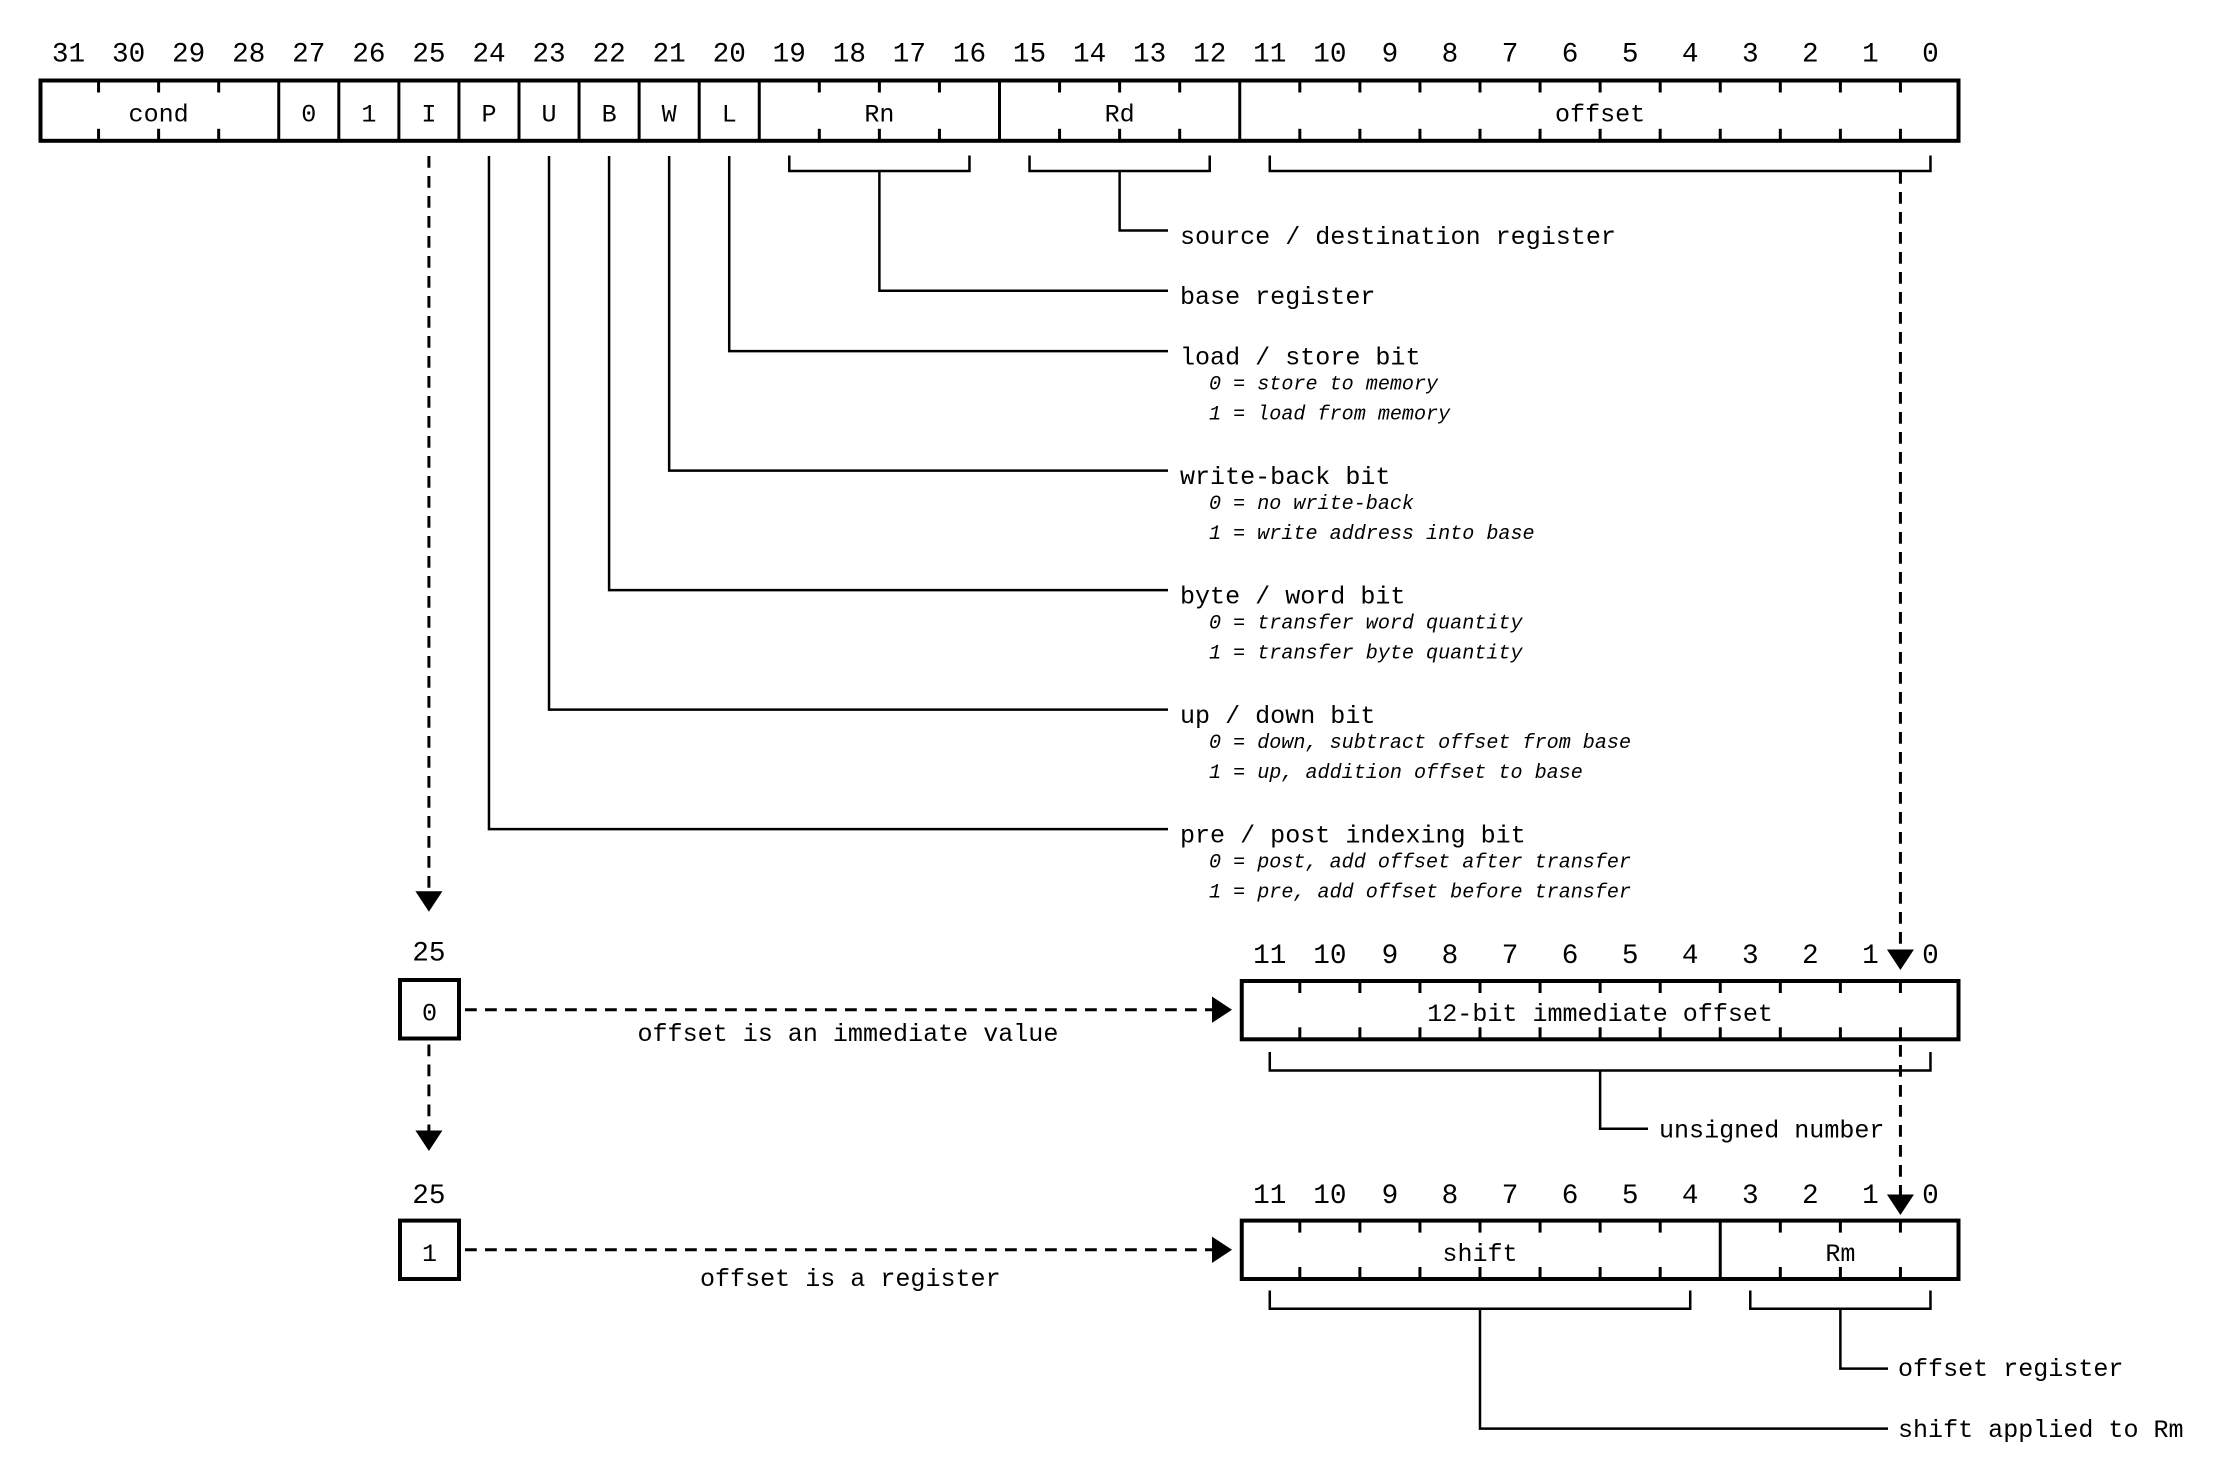  I want to click on svg-text: load / store bit, so click(1300, 358).